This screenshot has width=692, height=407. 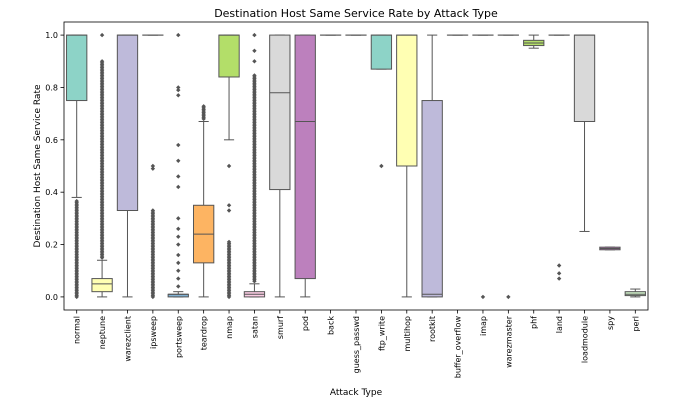 What do you see at coordinates (51, 140) in the screenshot?
I see `y-tick-label: 0.6` at bounding box center [51, 140].